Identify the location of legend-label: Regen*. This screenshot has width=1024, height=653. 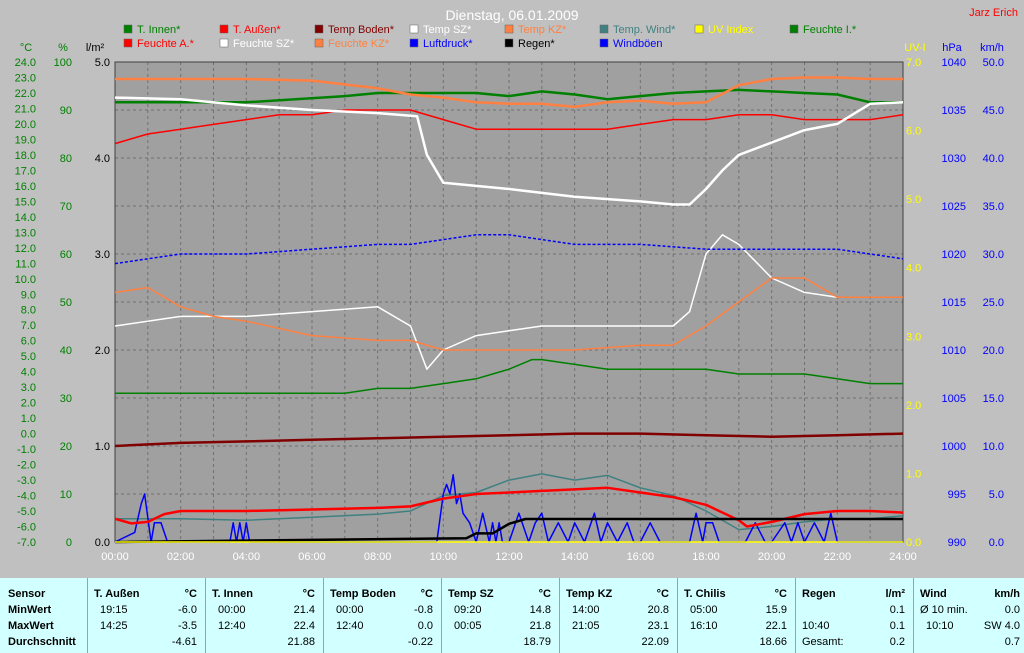
(536, 44).